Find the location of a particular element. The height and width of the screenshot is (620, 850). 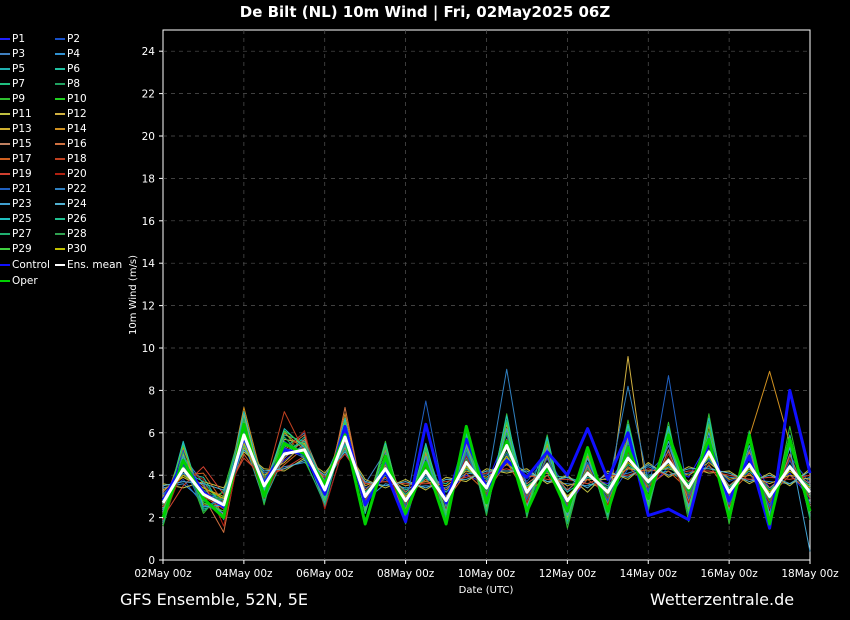

legend-item-p7: P7 is located at coordinates (12, 84).